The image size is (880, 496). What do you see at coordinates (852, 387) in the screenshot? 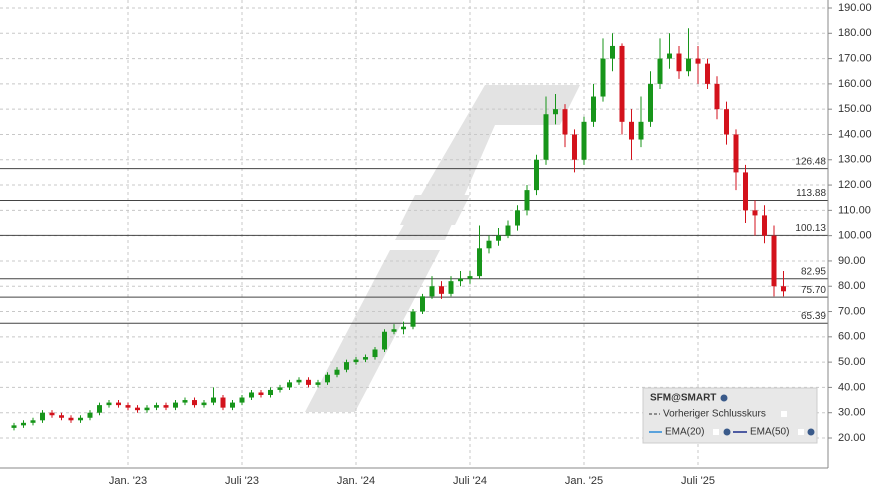
I see `y-tick-label: 40.00` at bounding box center [852, 387].